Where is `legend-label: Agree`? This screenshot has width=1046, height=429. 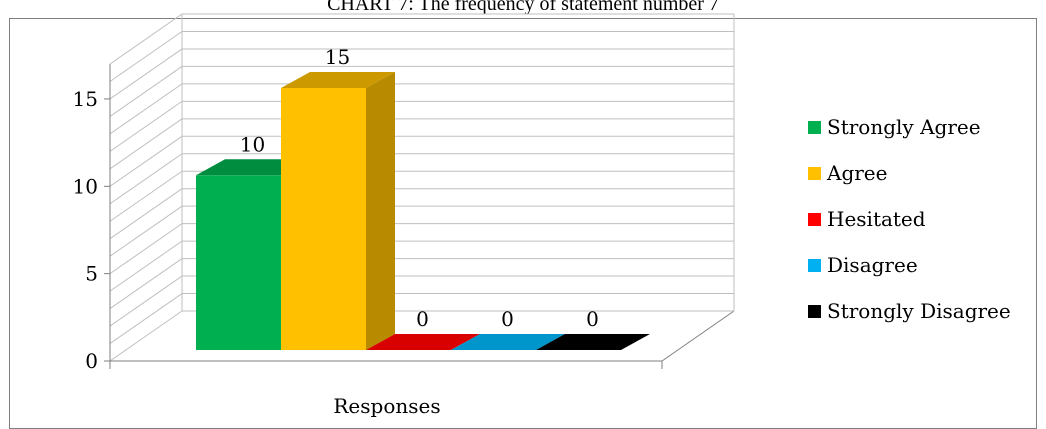 legend-label: Agree is located at coordinates (856, 173).